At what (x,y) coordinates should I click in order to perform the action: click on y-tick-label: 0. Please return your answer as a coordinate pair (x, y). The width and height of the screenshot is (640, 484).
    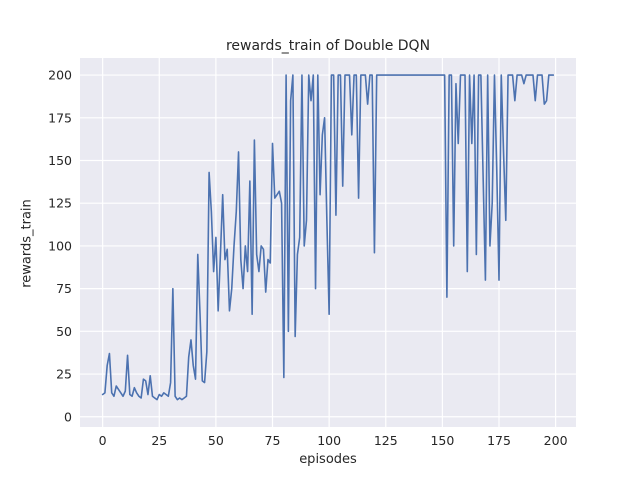
    Looking at the image, I should click on (68, 416).